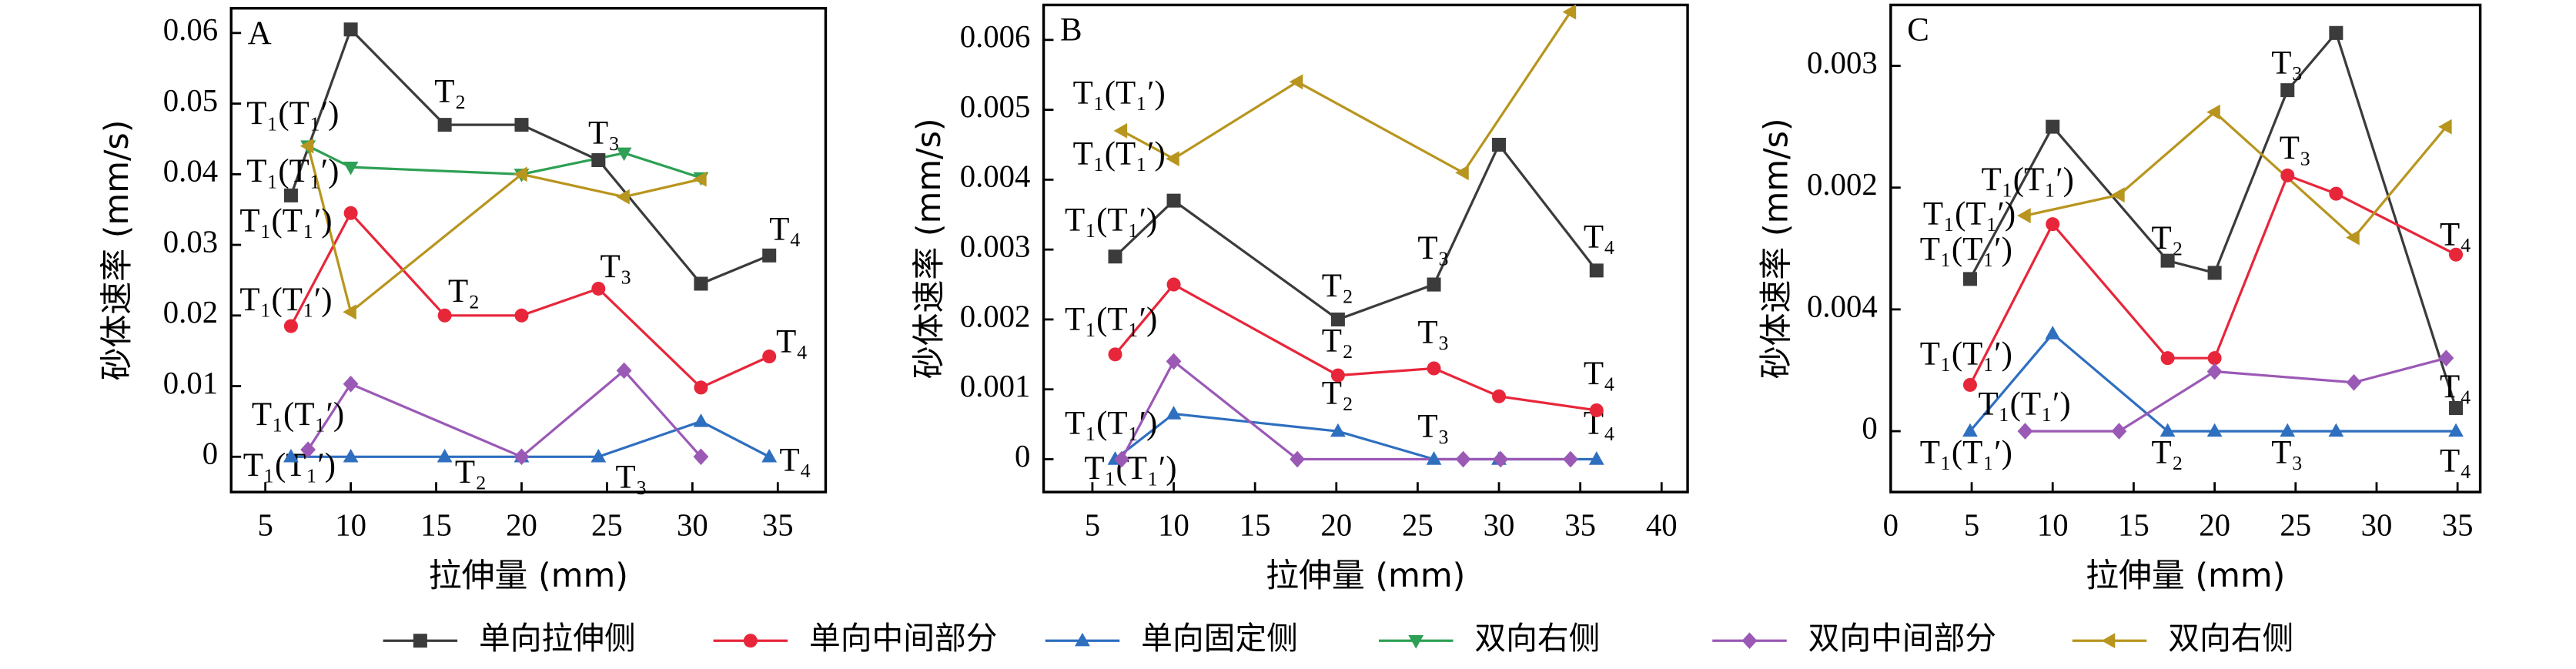  What do you see at coordinates (1219, 638) in the screenshot?
I see `legend-label: 单向固定侧` at bounding box center [1219, 638].